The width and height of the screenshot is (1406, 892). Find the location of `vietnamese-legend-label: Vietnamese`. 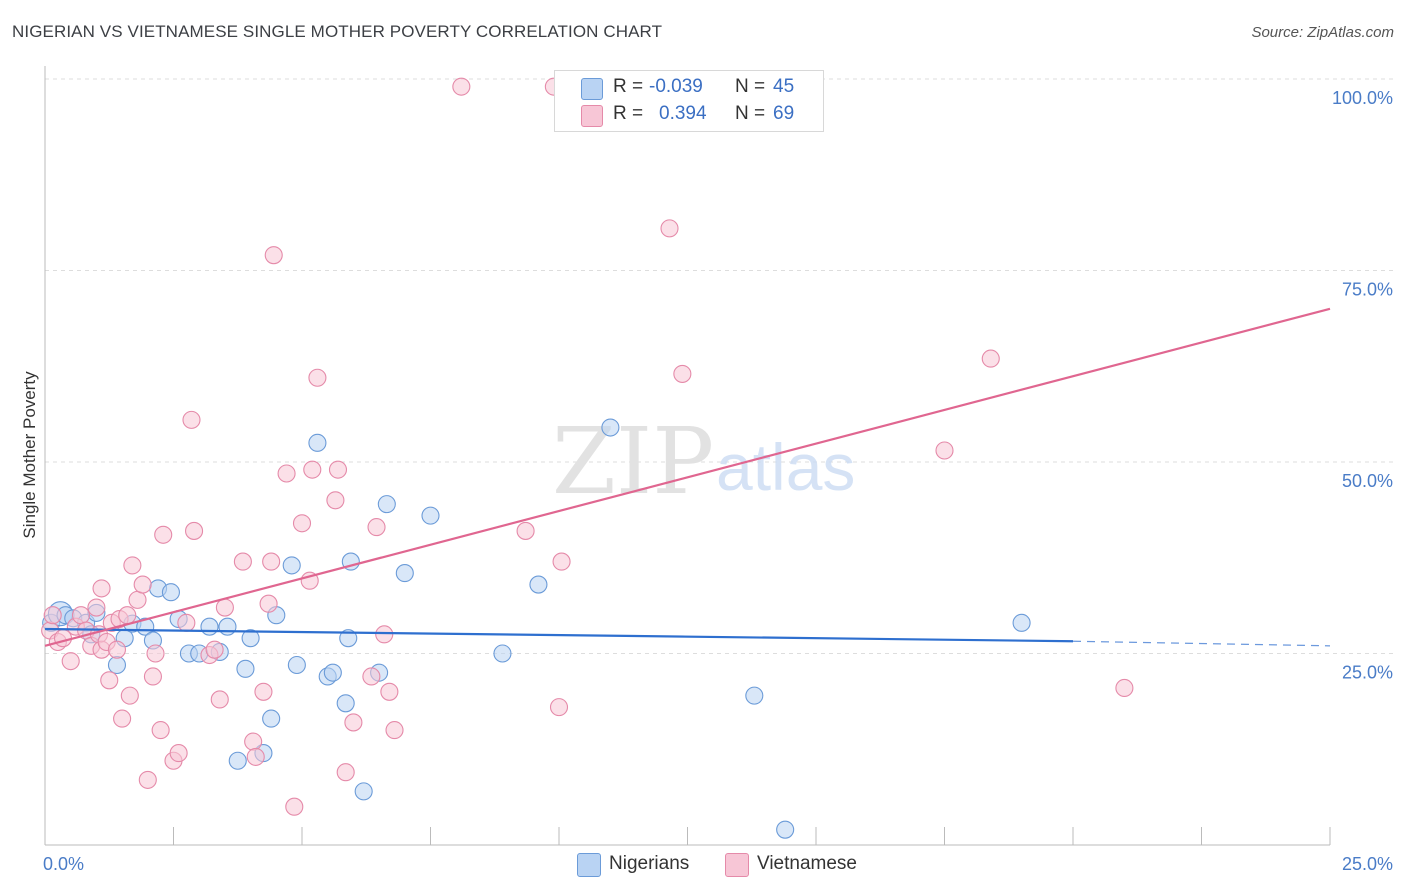

vietnamese-legend-label: Vietnamese is located at coordinates (807, 863).